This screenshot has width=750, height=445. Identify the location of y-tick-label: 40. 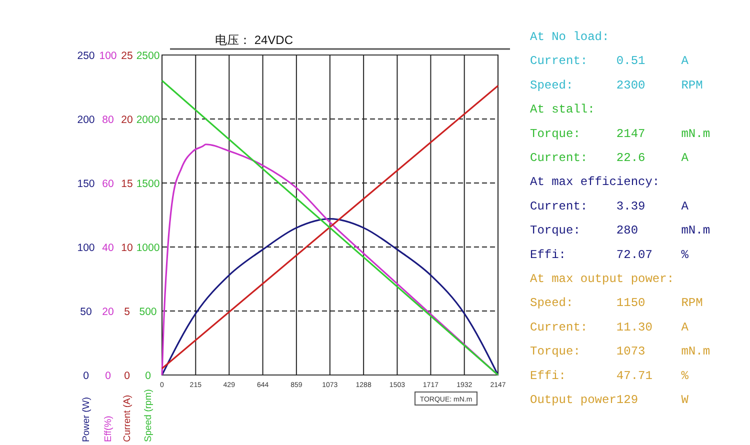
(108, 248).